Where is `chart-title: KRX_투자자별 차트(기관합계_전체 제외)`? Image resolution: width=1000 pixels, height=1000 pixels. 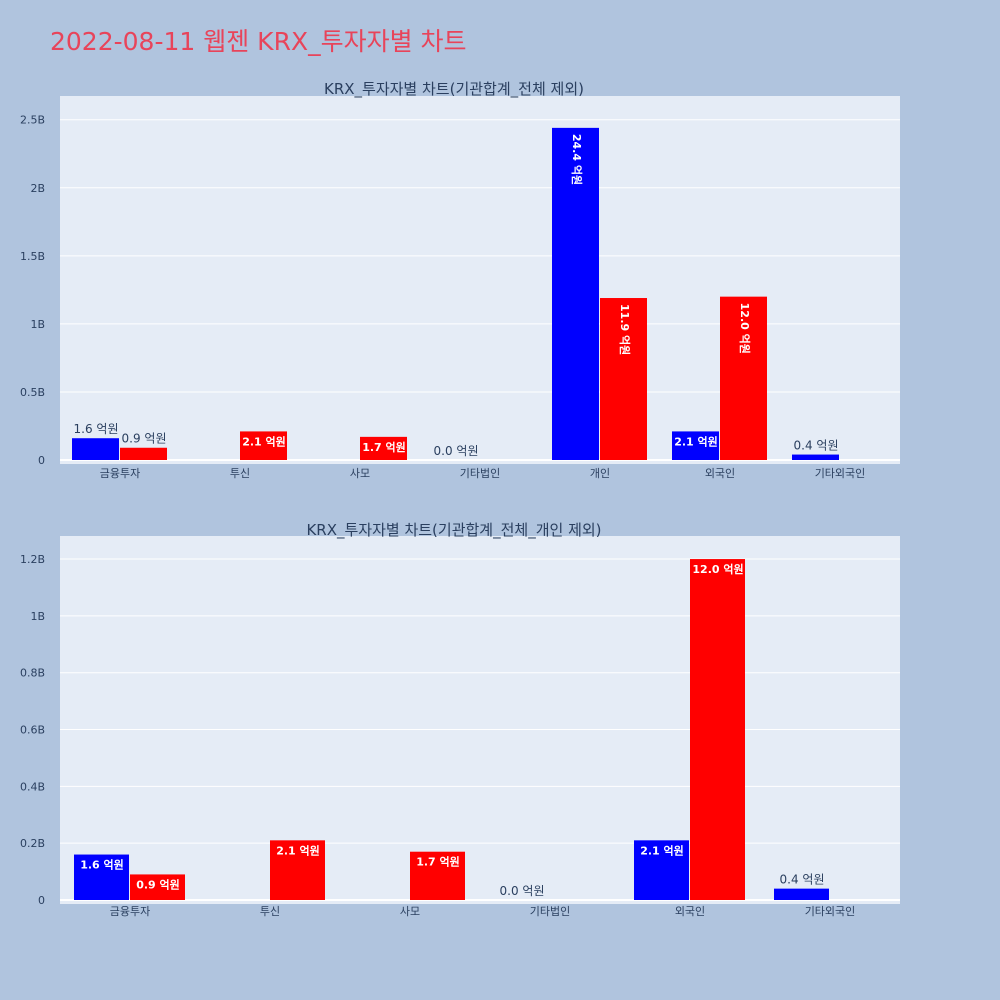 chart-title: KRX_투자자별 차트(기관합계_전체 제외) is located at coordinates (454, 89).